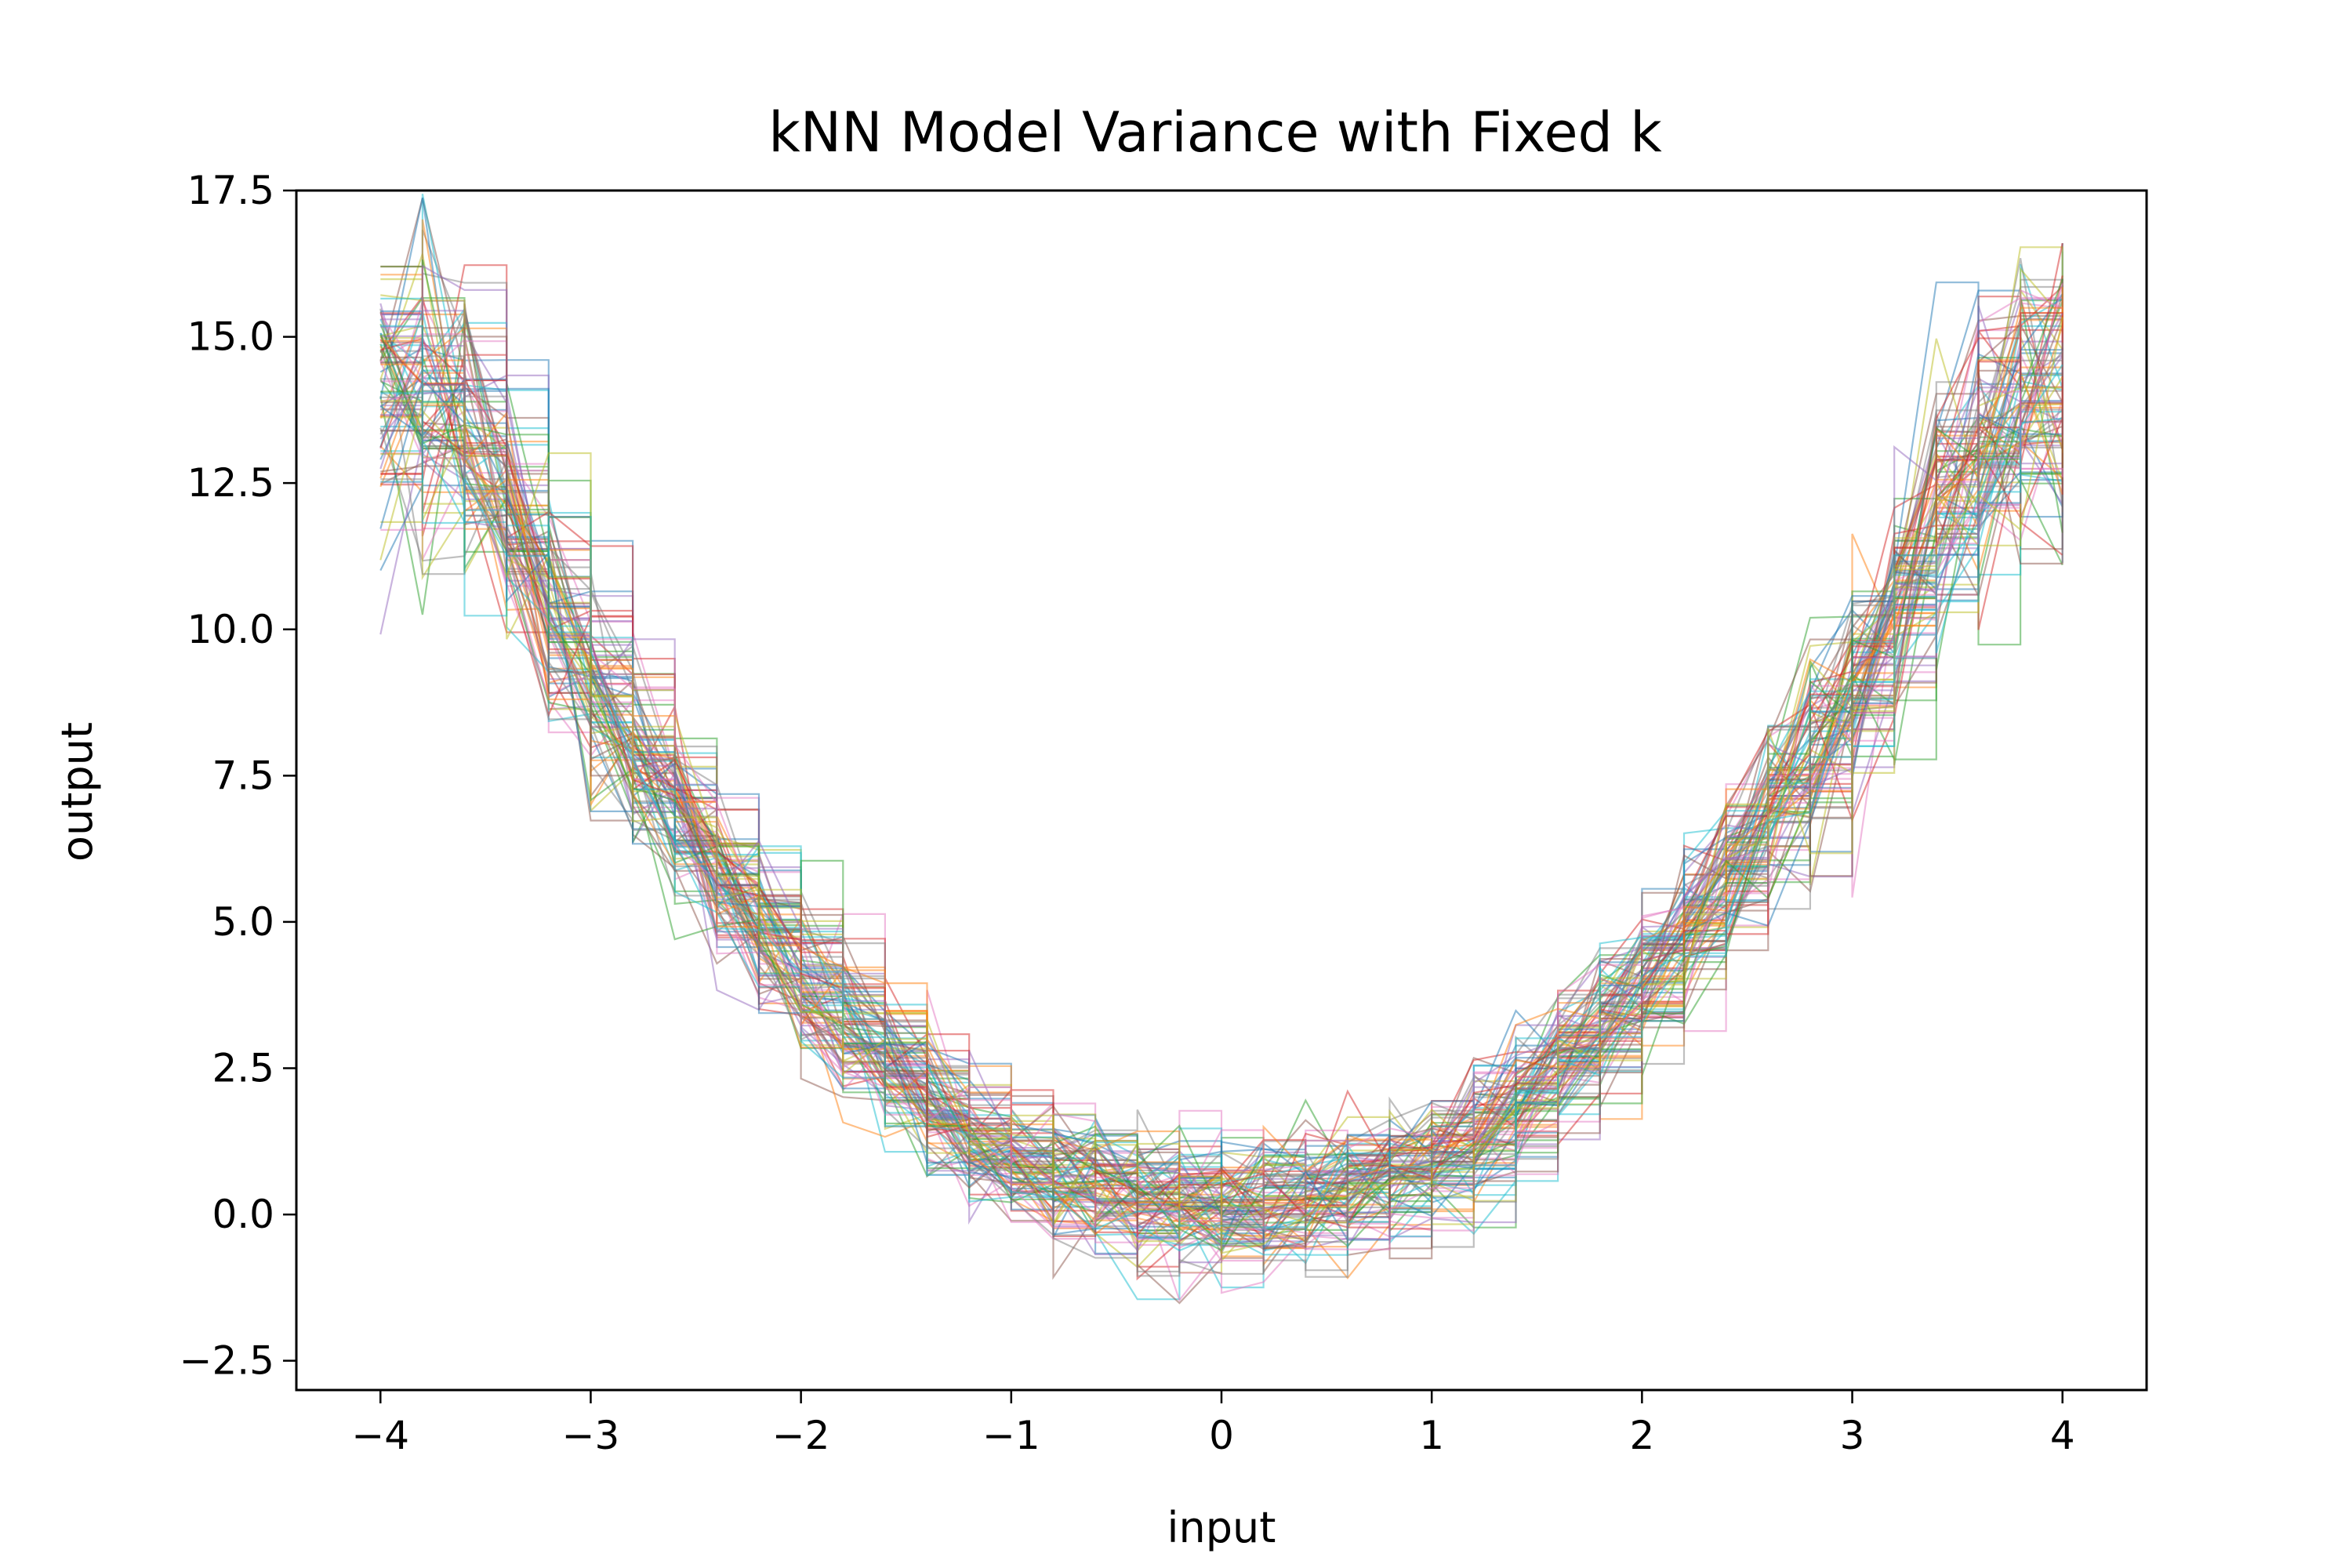  What do you see at coordinates (77, 792) in the screenshot?
I see `y-axis-label: output` at bounding box center [77, 792].